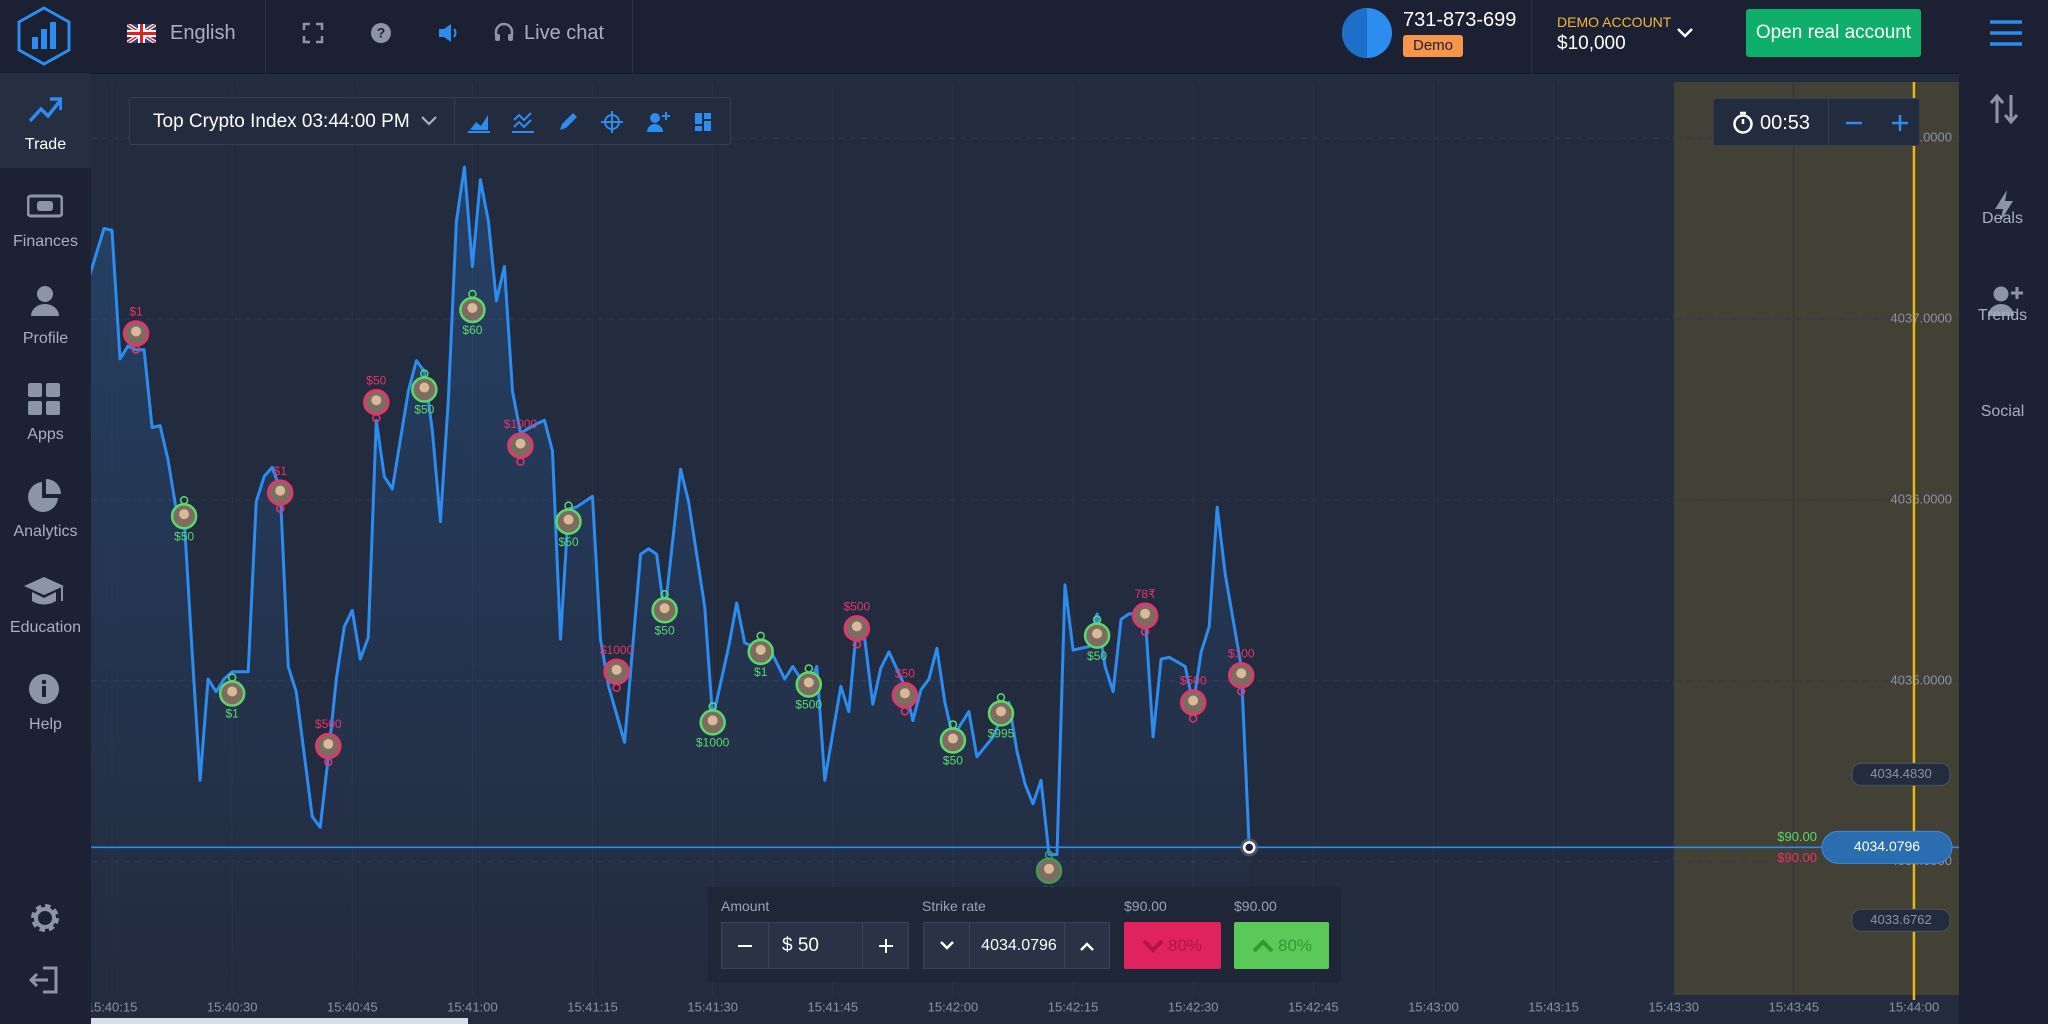  I want to click on up-percent: 80%, so click(1295, 945).